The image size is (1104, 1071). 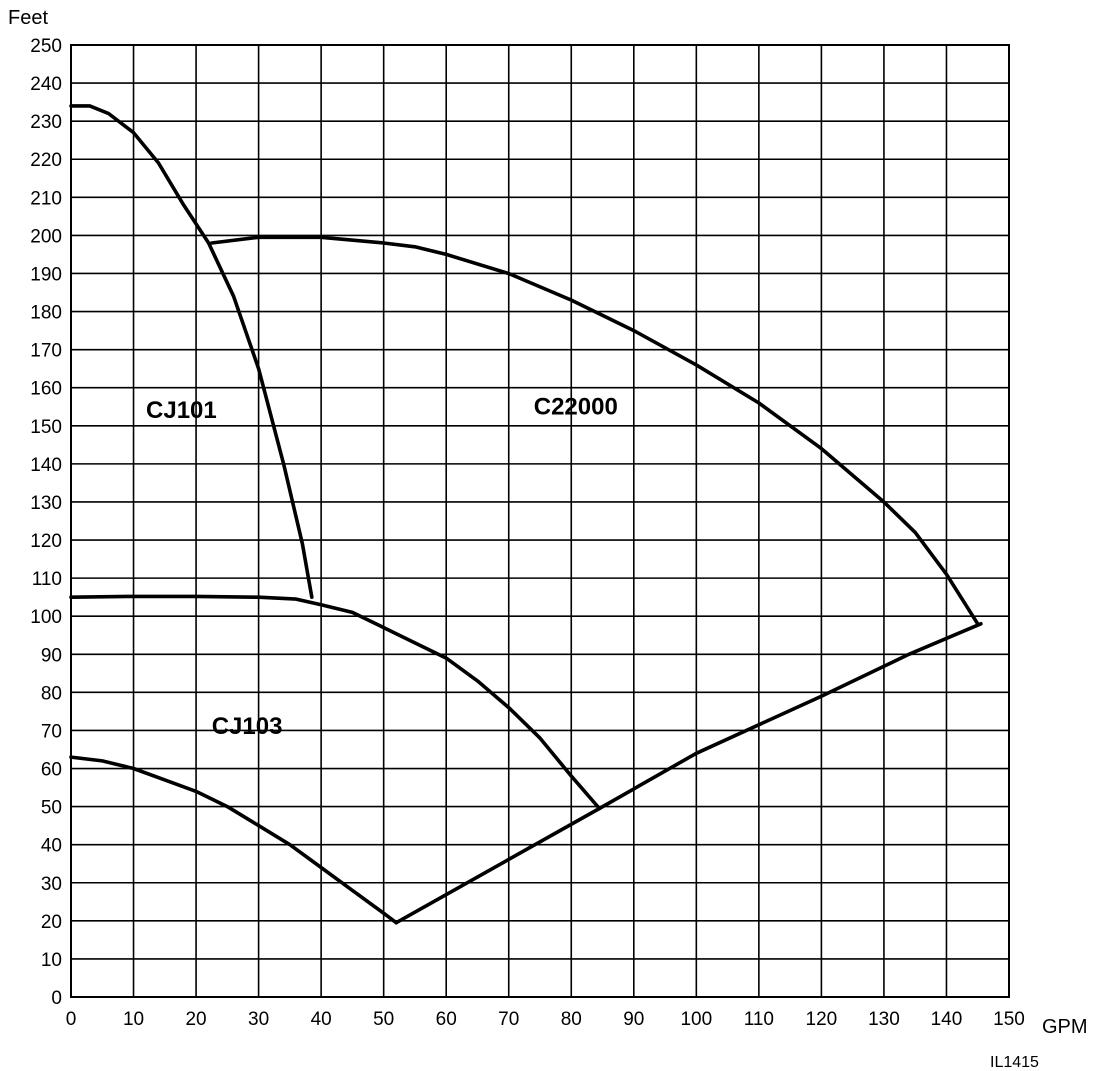 I want to click on cj103-curve, so click(x=335, y=702).